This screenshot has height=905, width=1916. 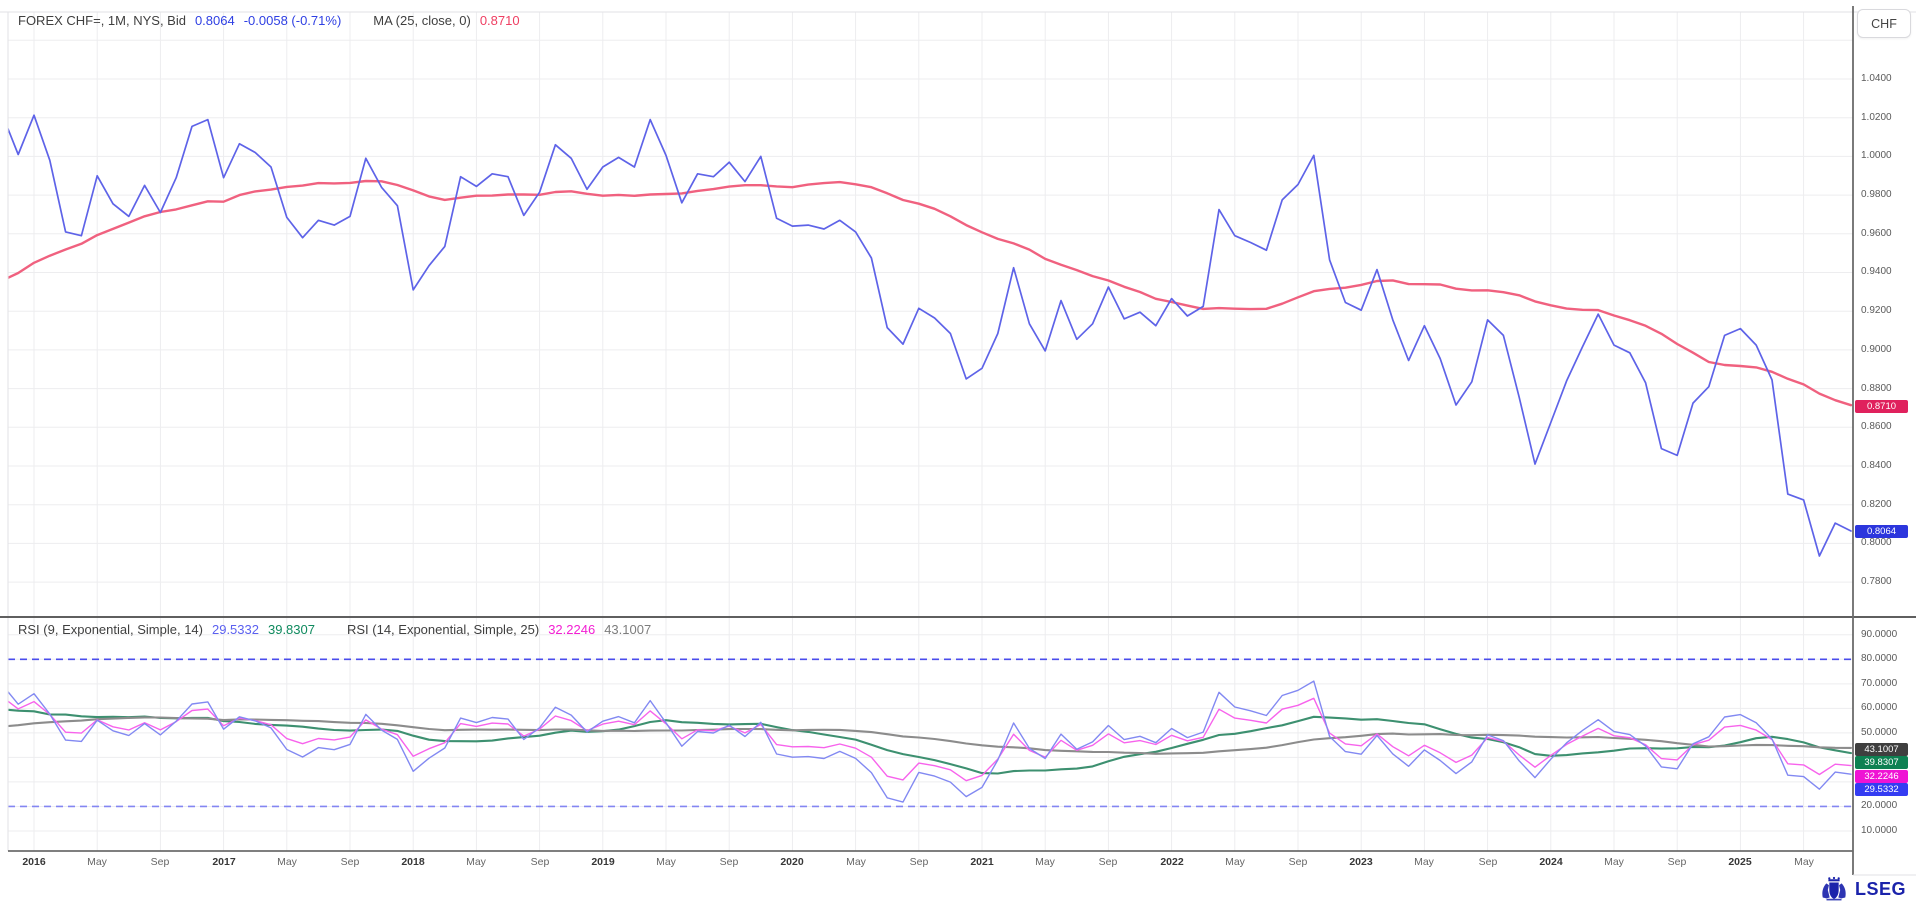 What do you see at coordinates (422, 20) in the screenshot?
I see `ma-legend-label: MA (25, close, 0)` at bounding box center [422, 20].